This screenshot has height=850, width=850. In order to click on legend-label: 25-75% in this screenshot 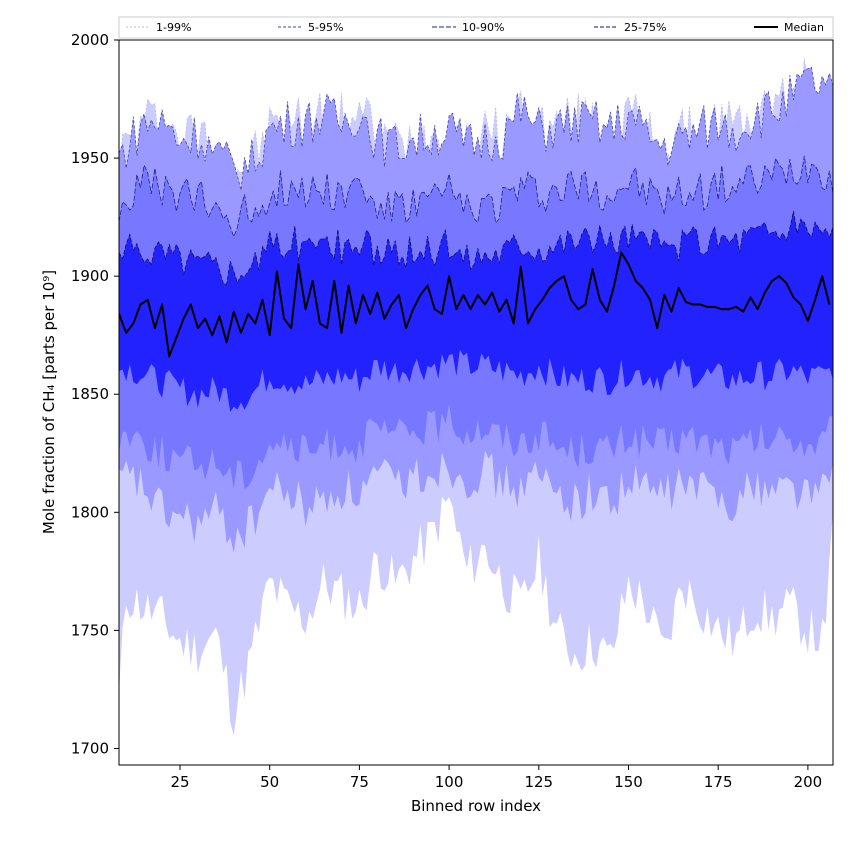, I will do `click(645, 27)`.